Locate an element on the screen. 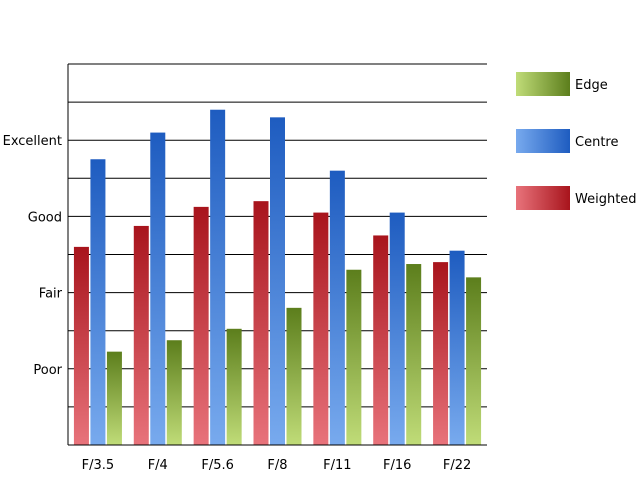 This screenshot has width=640, height=480. legend-swatch-weighted is located at coordinates (543, 198).